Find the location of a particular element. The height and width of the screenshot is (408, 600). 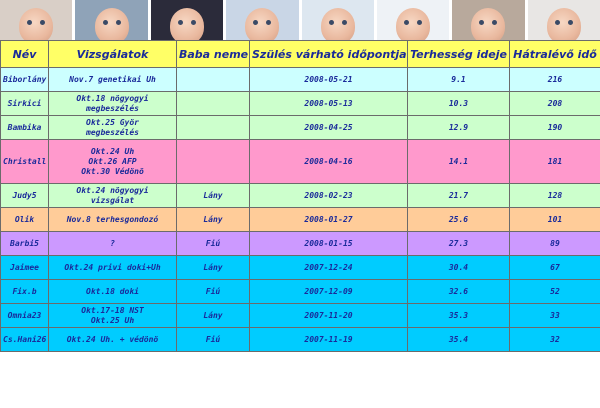

cell-nev: Fix.b is located at coordinates (24, 291).